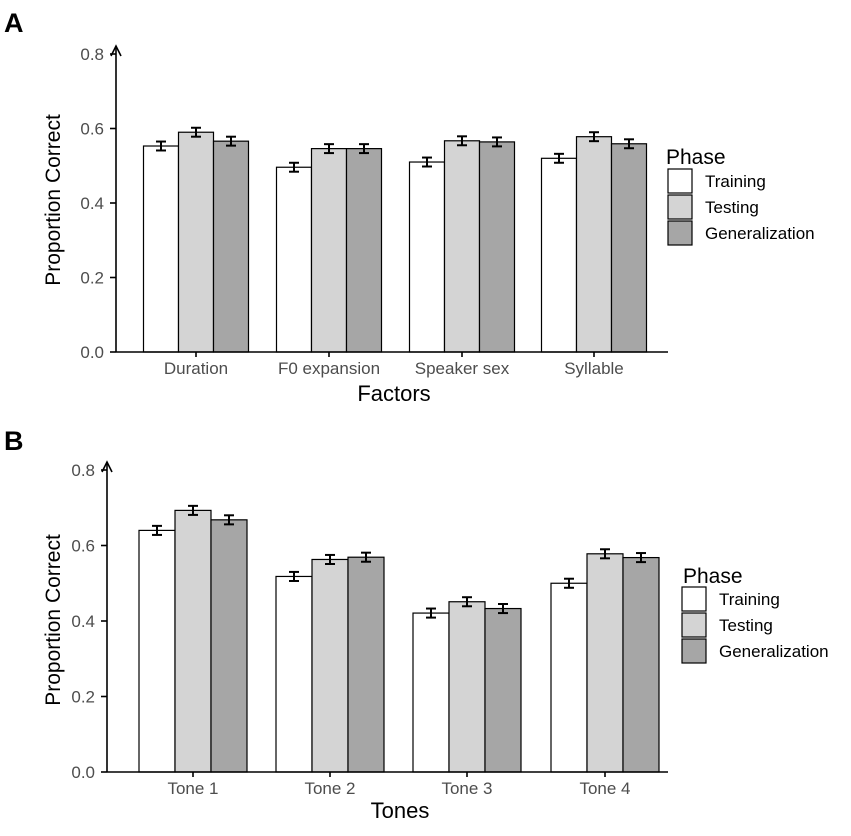 This screenshot has width=851, height=836. I want to click on y-tick-label-a: 0.8, so click(92, 54).